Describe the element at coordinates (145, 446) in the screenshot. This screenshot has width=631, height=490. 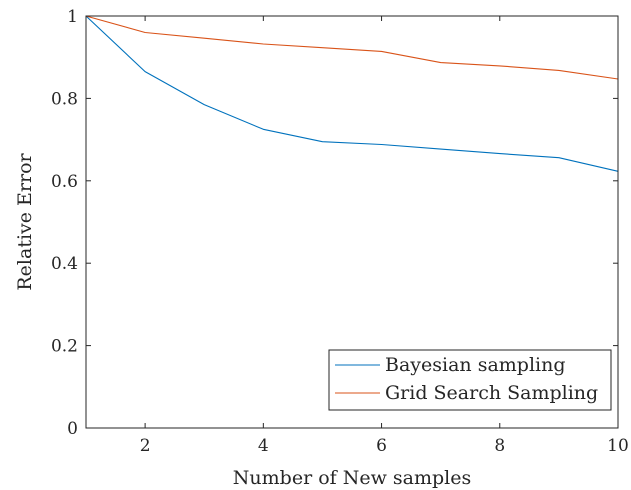
I see `x-tick-label: 2` at that location.